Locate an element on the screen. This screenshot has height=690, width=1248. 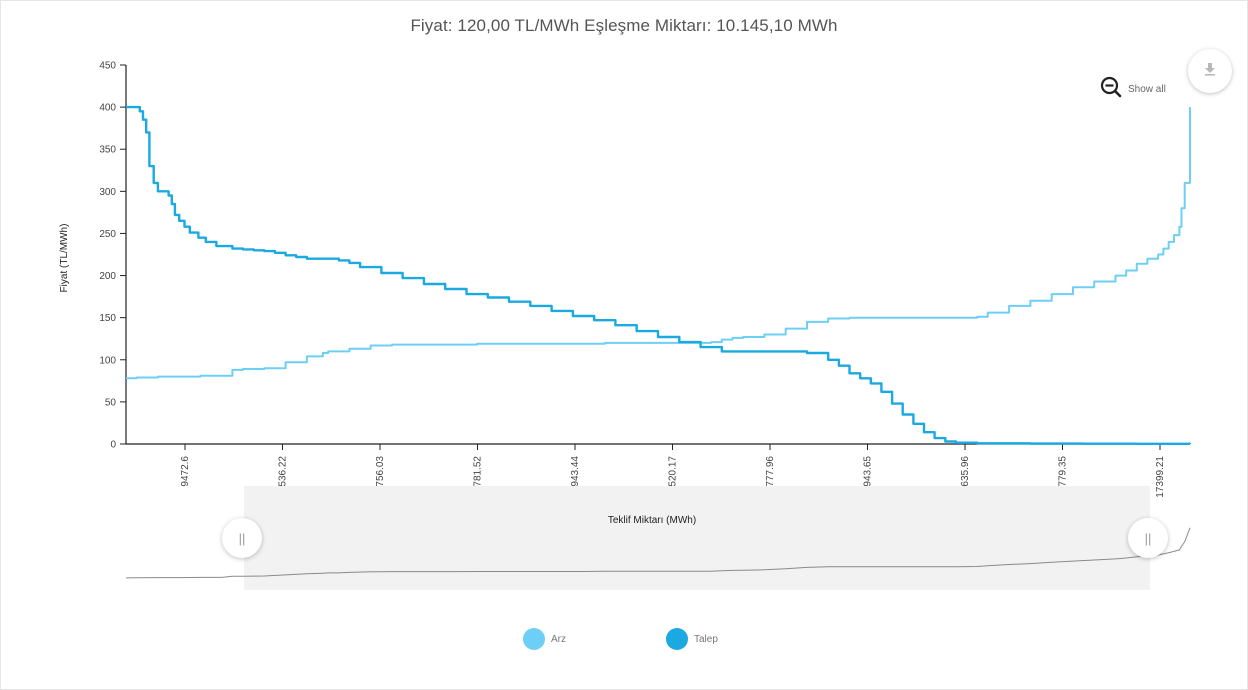
y-tick-label: 450 is located at coordinates (107, 66).